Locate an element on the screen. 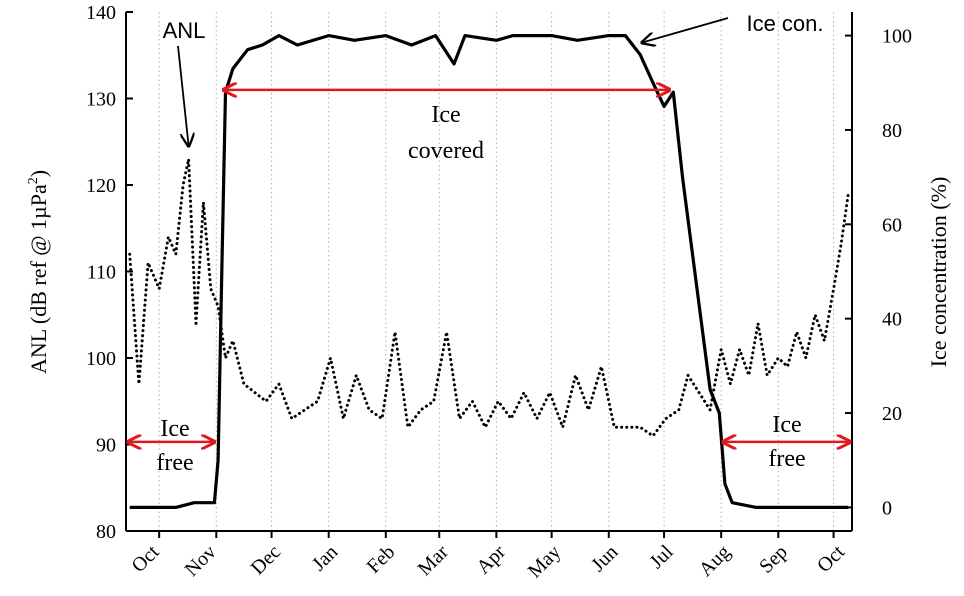  x-tick-label: Dec is located at coordinates (266, 560).